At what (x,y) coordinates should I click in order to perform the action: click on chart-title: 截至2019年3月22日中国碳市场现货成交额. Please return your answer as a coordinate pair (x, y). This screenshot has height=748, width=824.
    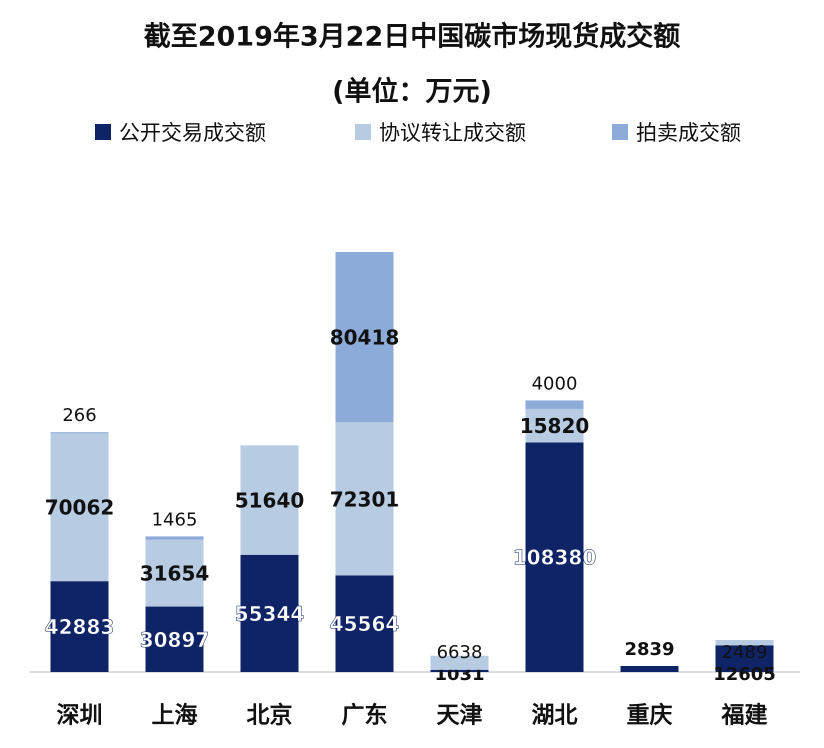
    Looking at the image, I should click on (412, 37).